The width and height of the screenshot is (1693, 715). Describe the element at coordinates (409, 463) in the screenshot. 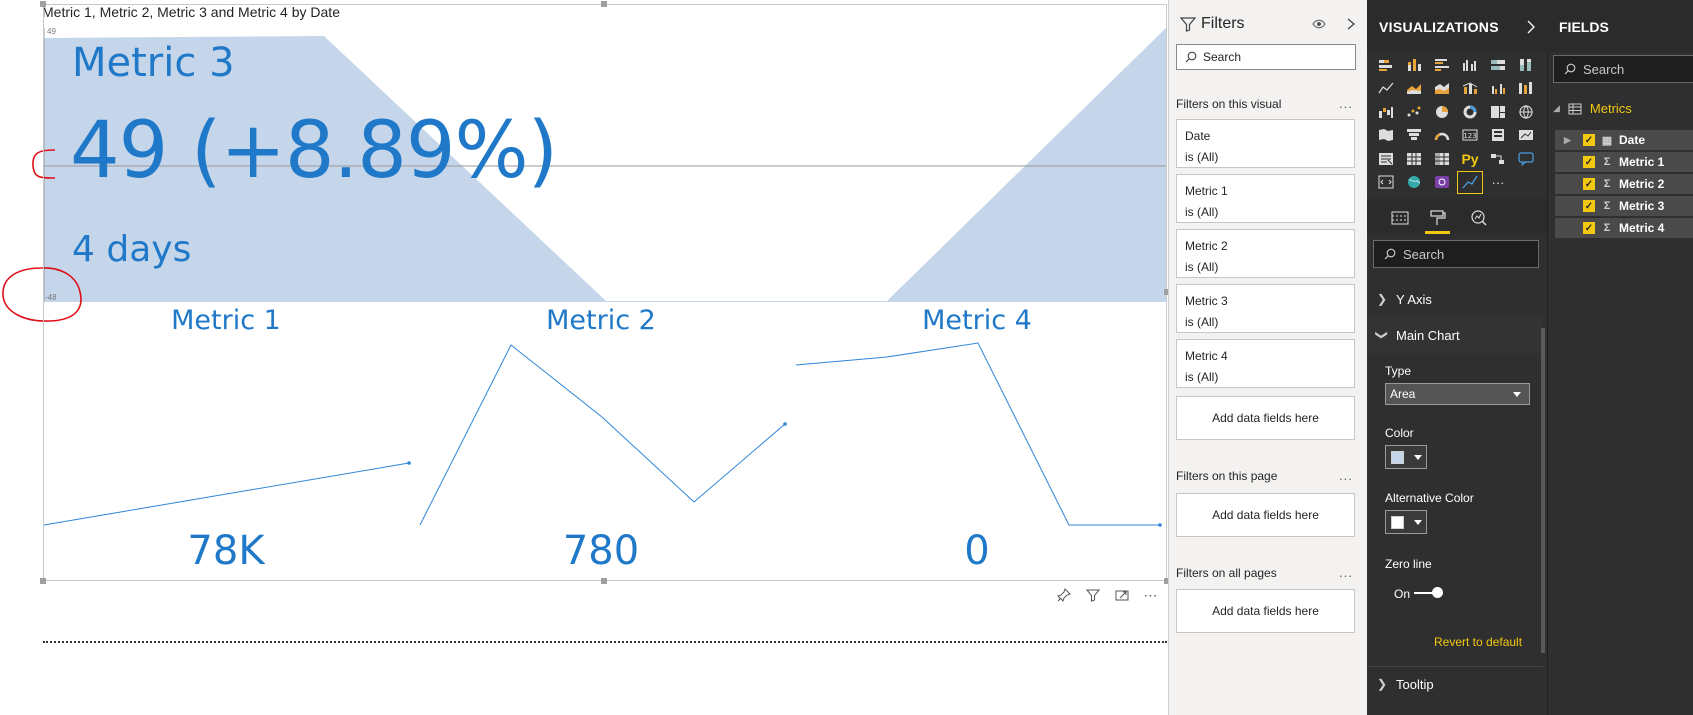

I see `metric-1-last-point` at that location.